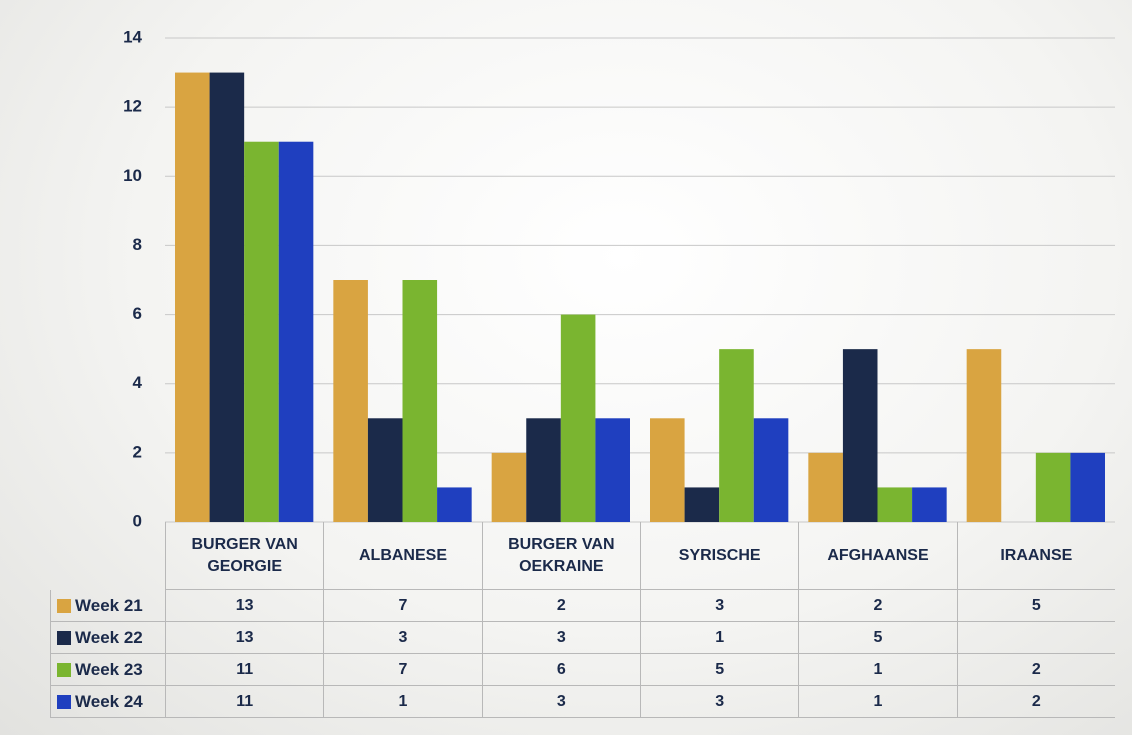  I want to click on legend-label: Week 24, so click(109, 701).